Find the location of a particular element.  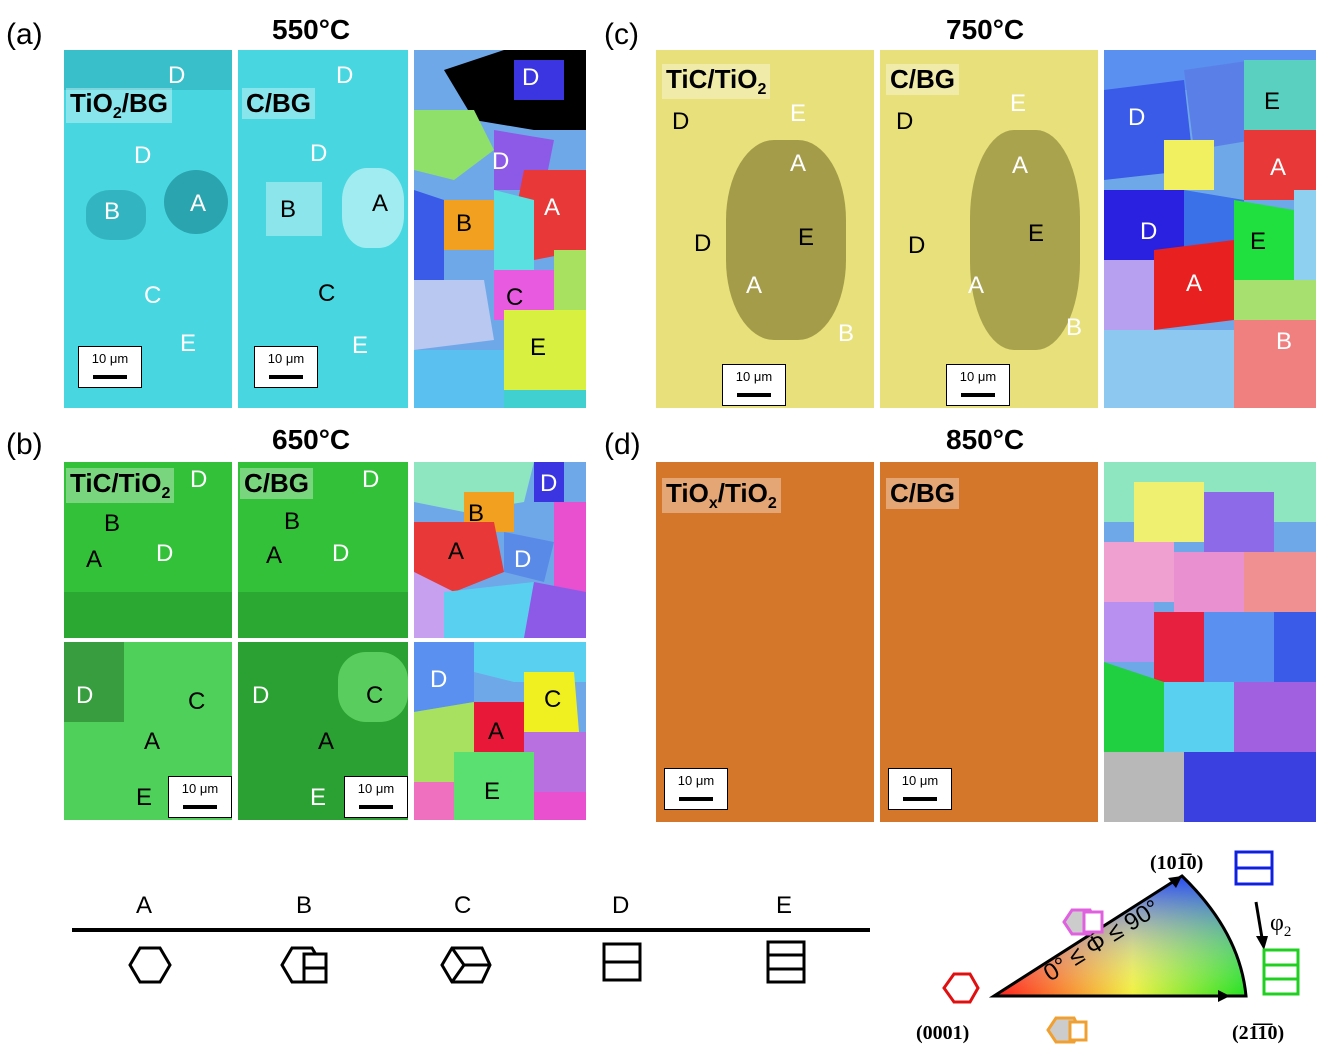

panel-a-c-map: C/BG D D B A C E 10 μm is located at coordinates (323, 229).